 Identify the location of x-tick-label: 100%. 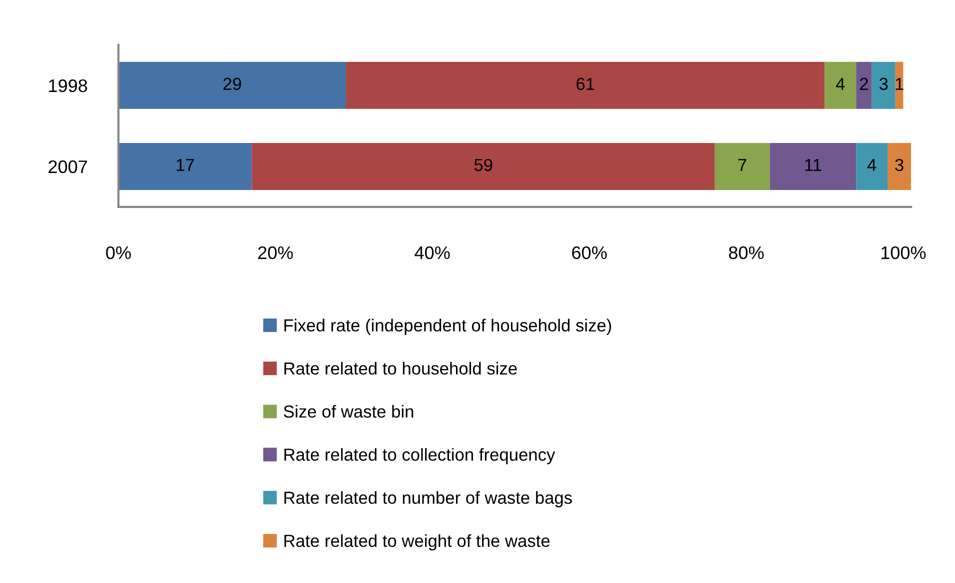
(904, 253).